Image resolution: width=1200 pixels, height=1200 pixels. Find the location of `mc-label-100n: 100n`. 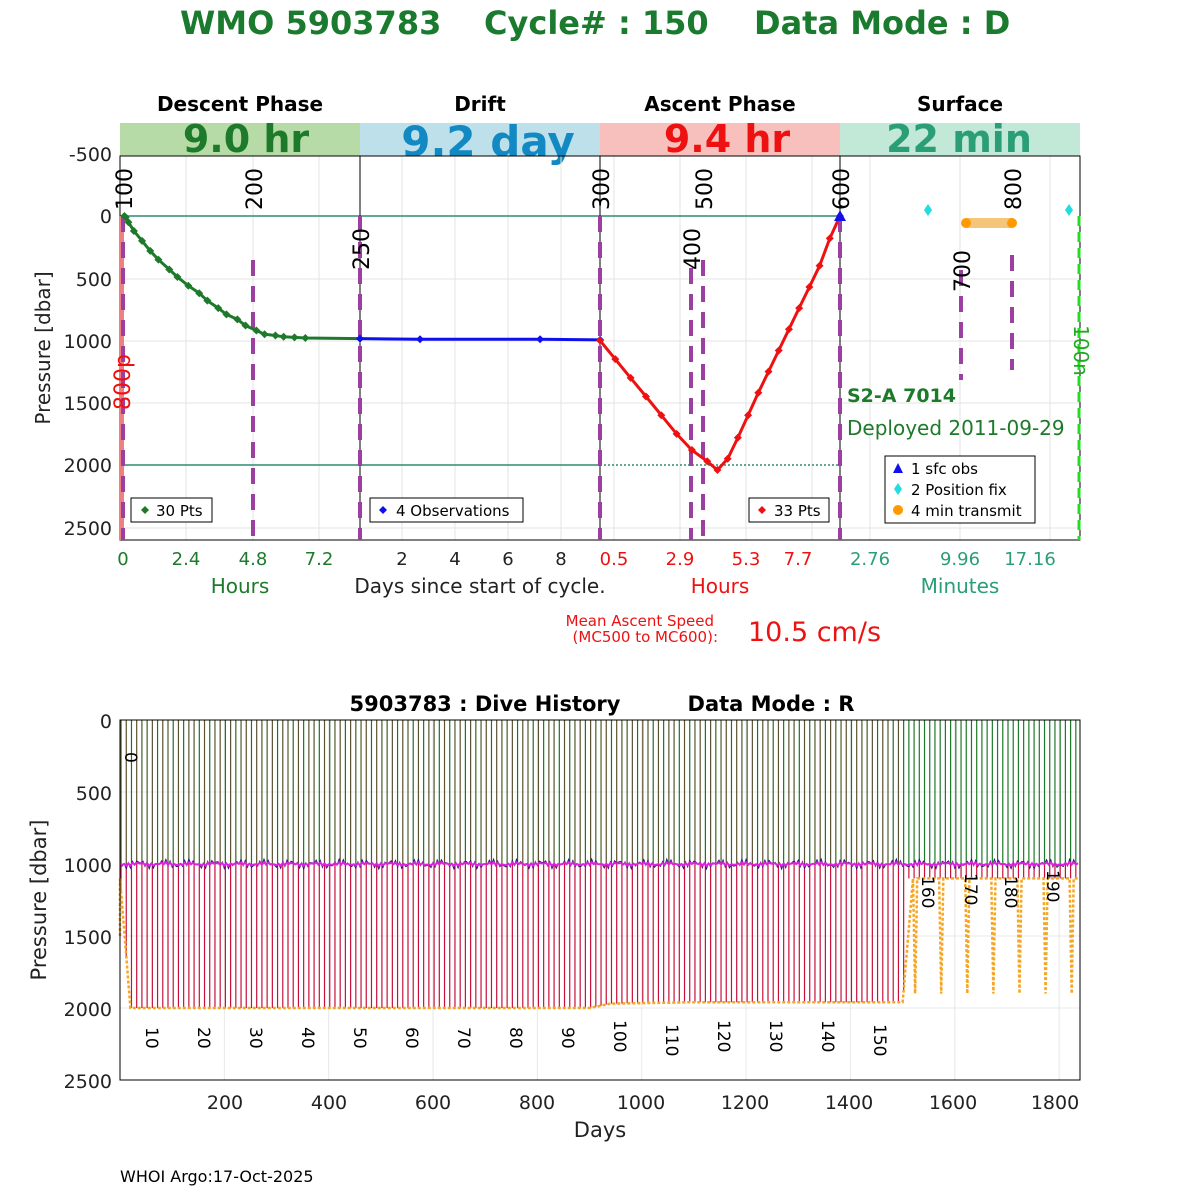

mc-label-100n: 100n is located at coordinates (1081, 350).